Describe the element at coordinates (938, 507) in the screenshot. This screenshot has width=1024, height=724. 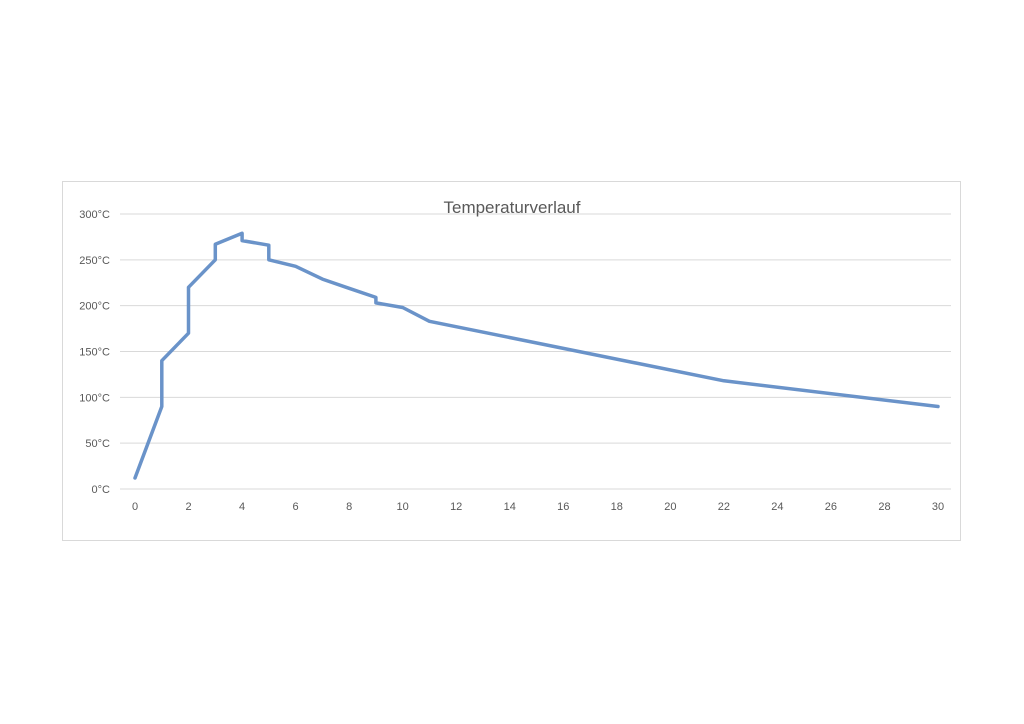
I see `x-tick-label: 30` at that location.